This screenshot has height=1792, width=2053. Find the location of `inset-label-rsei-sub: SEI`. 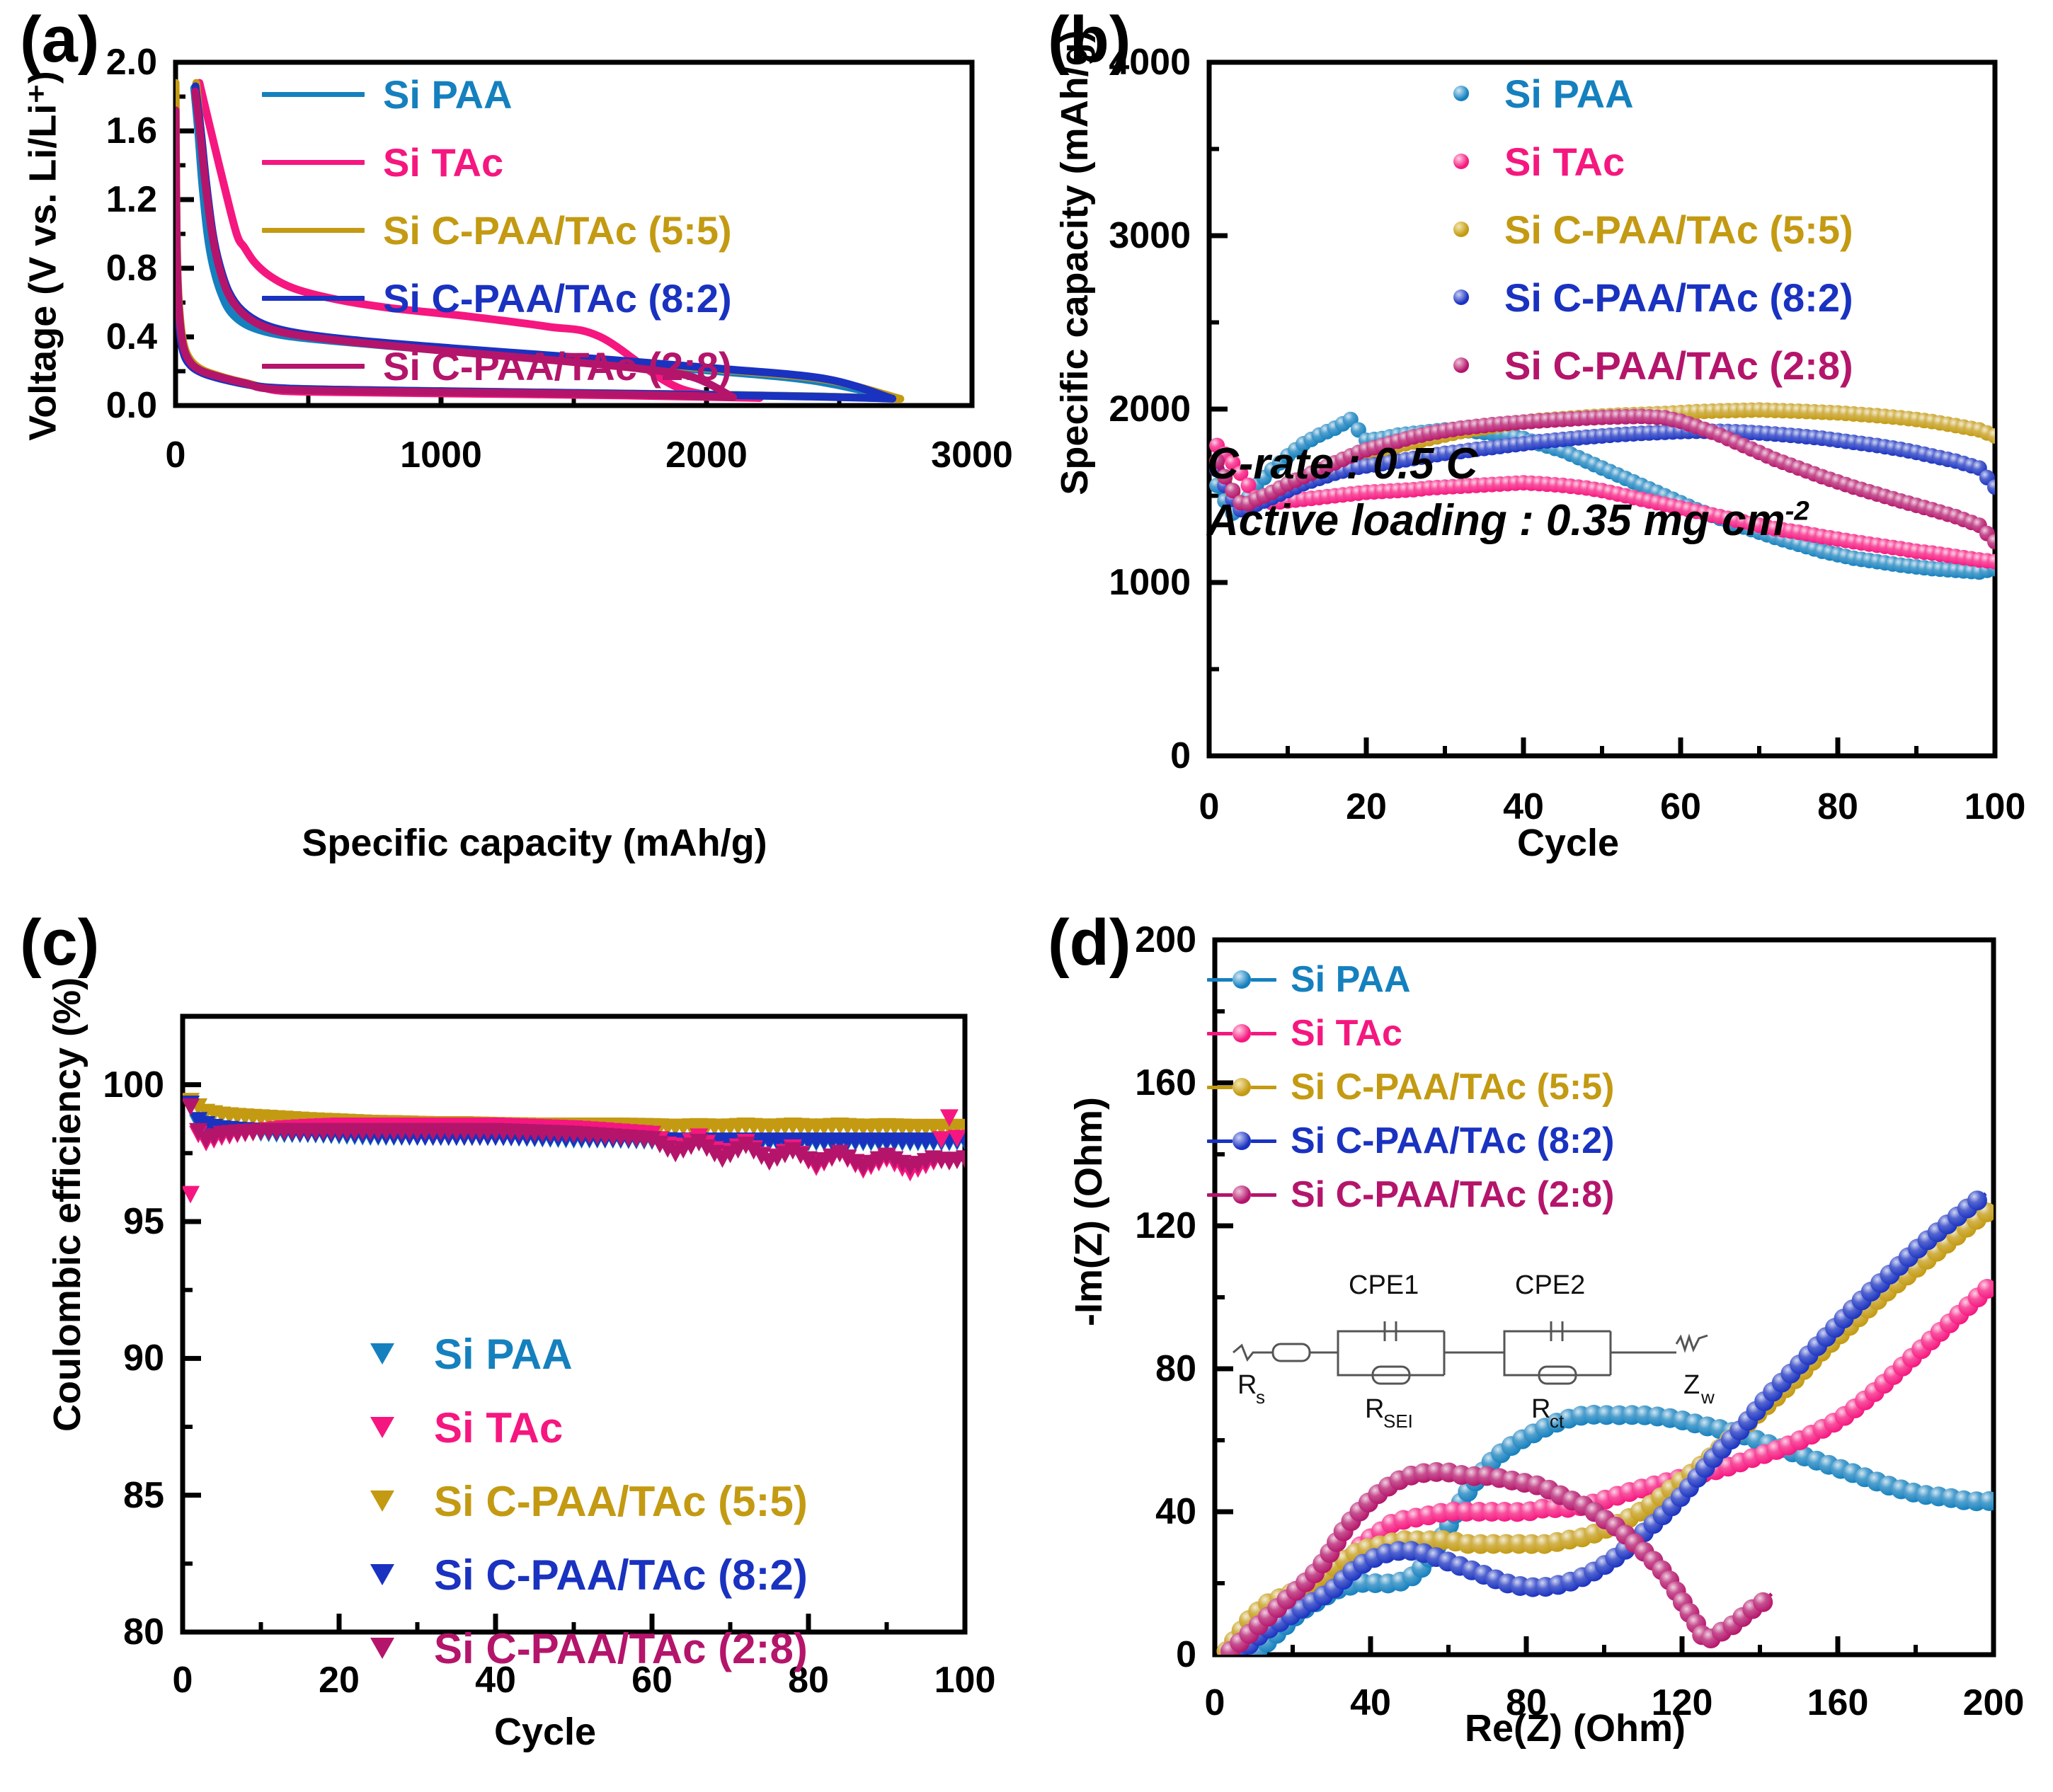

inset-label-rsei-sub: SEI is located at coordinates (1398, 1421).